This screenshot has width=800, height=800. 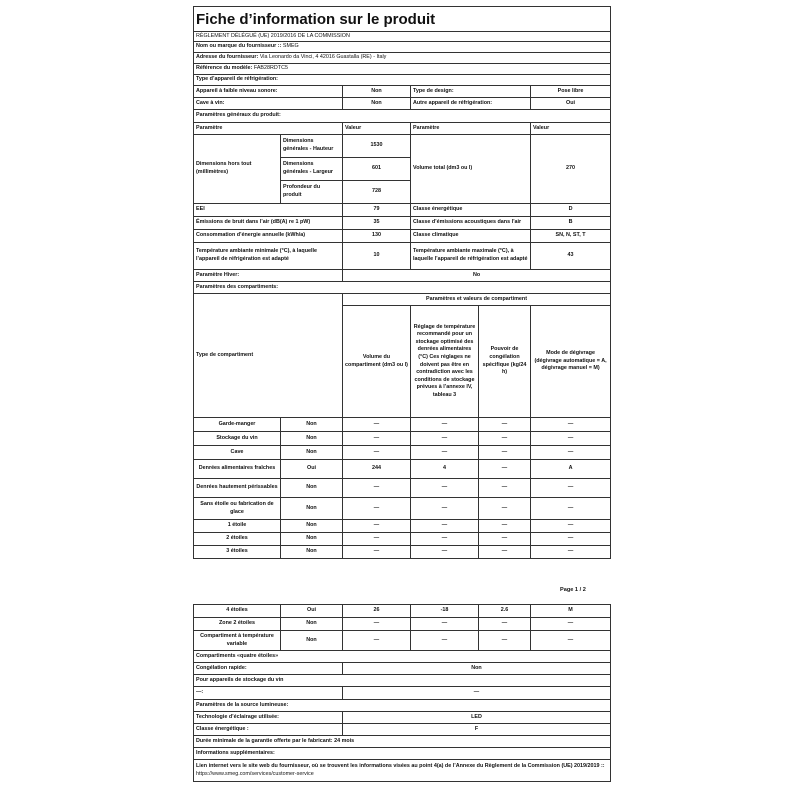 I want to click on width-label: Dimensions générales - Largeur, so click(x=311, y=169).